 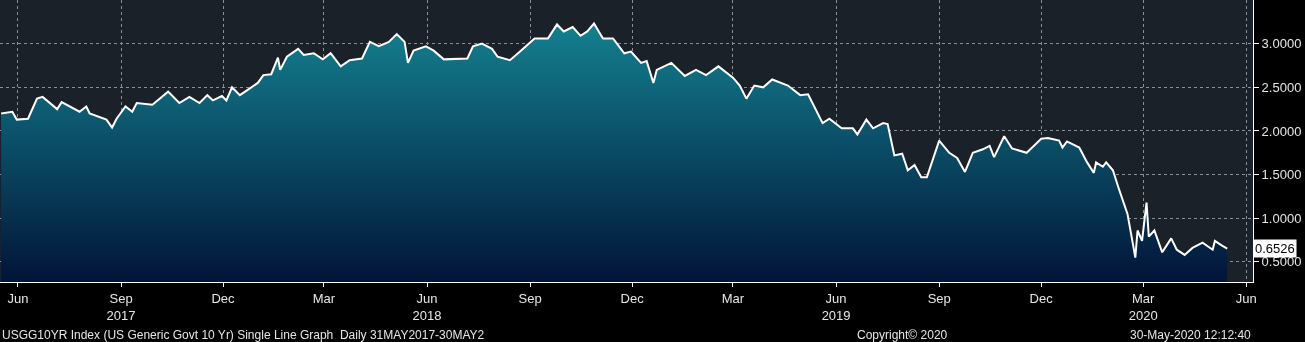 I want to click on x-tick-label: Sep 2017, so click(x=121, y=306).